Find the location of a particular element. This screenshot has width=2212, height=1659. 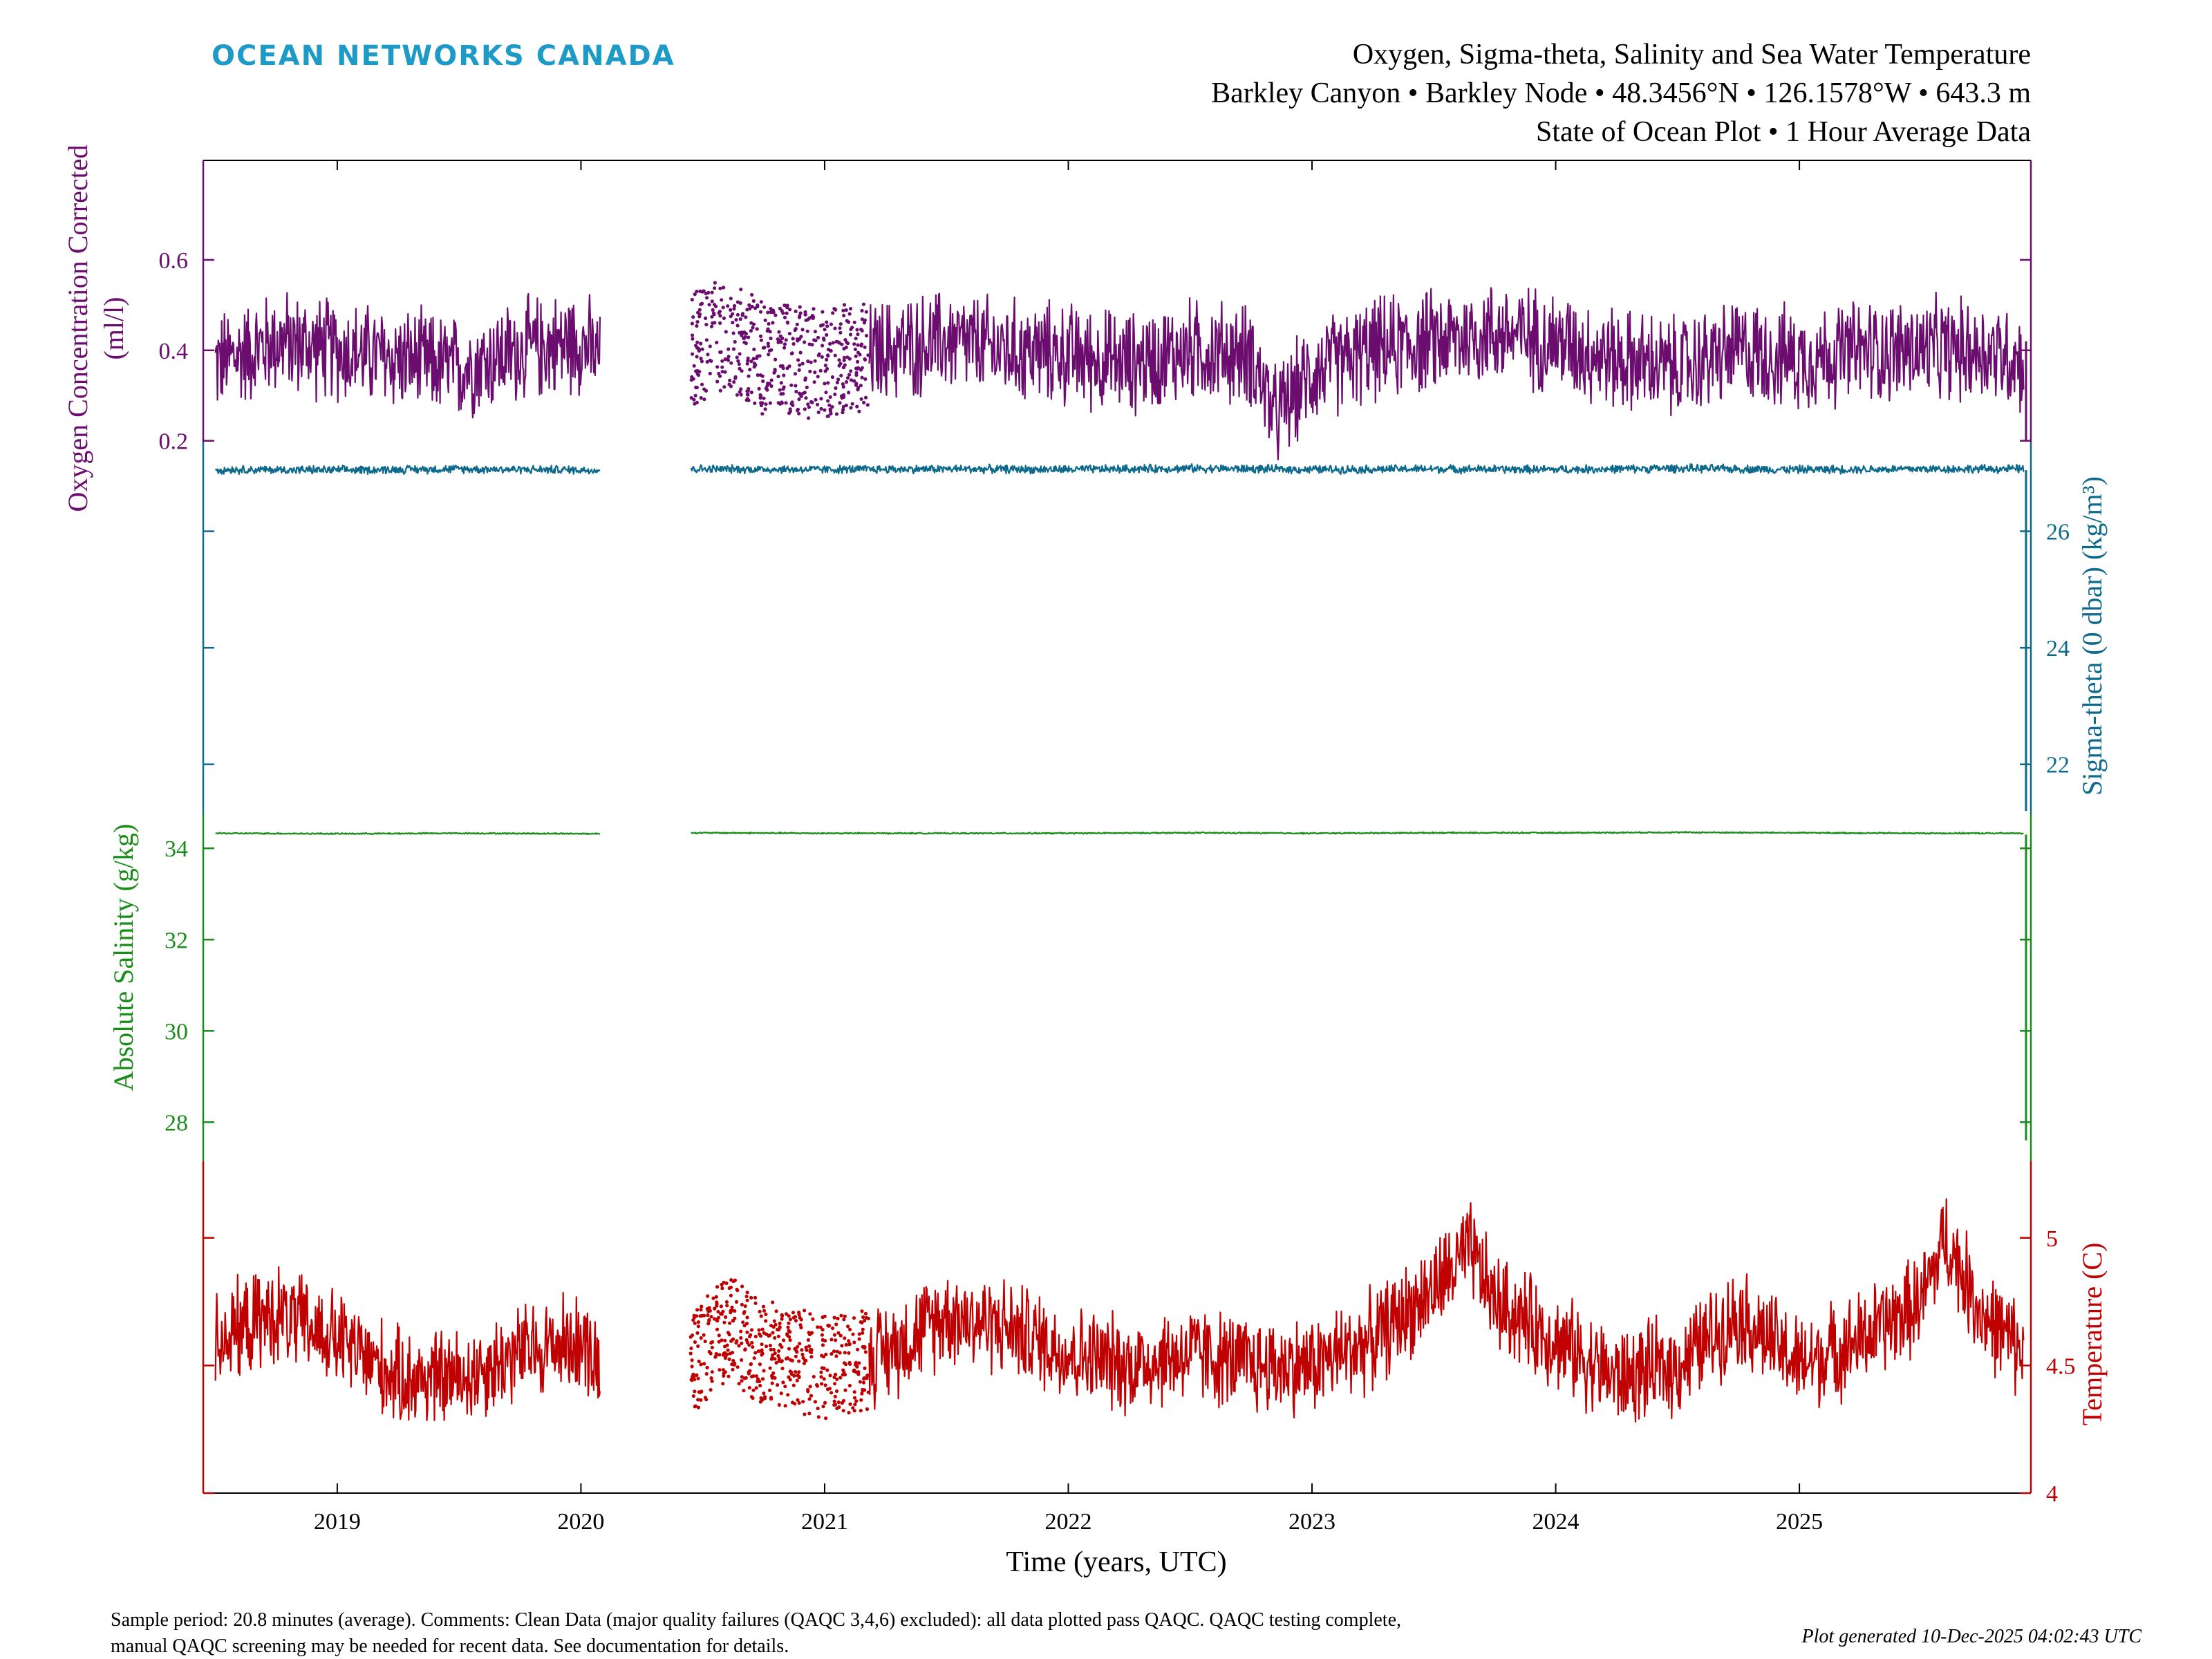

oxygen-series is located at coordinates (1119, 371).